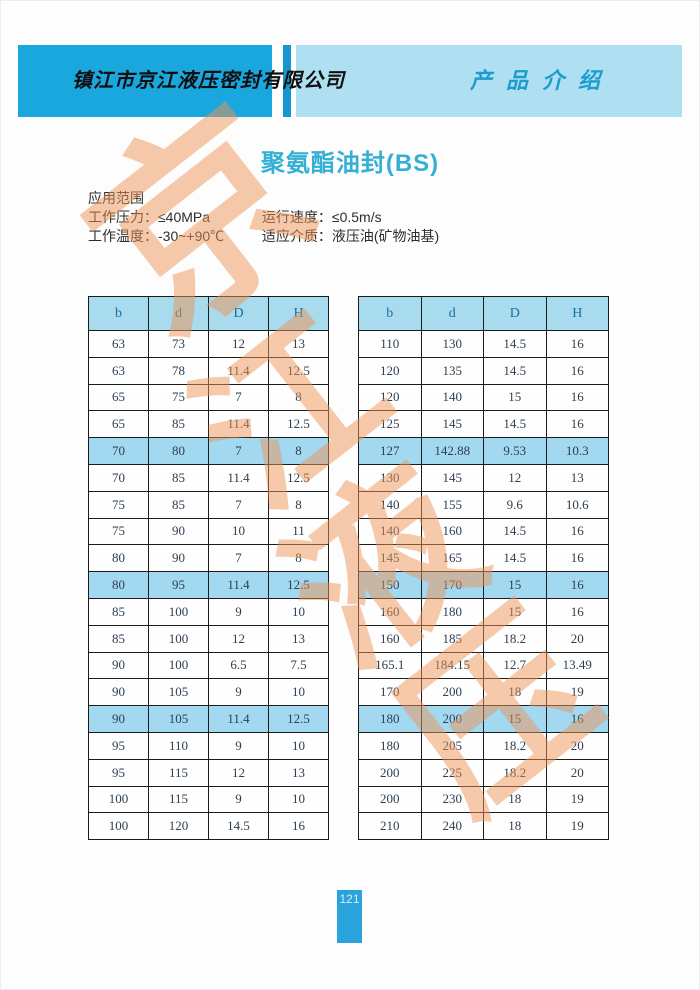 Image resolution: width=700 pixels, height=990 pixels. I want to click on dimension-cell: 10, so click(298, 799).